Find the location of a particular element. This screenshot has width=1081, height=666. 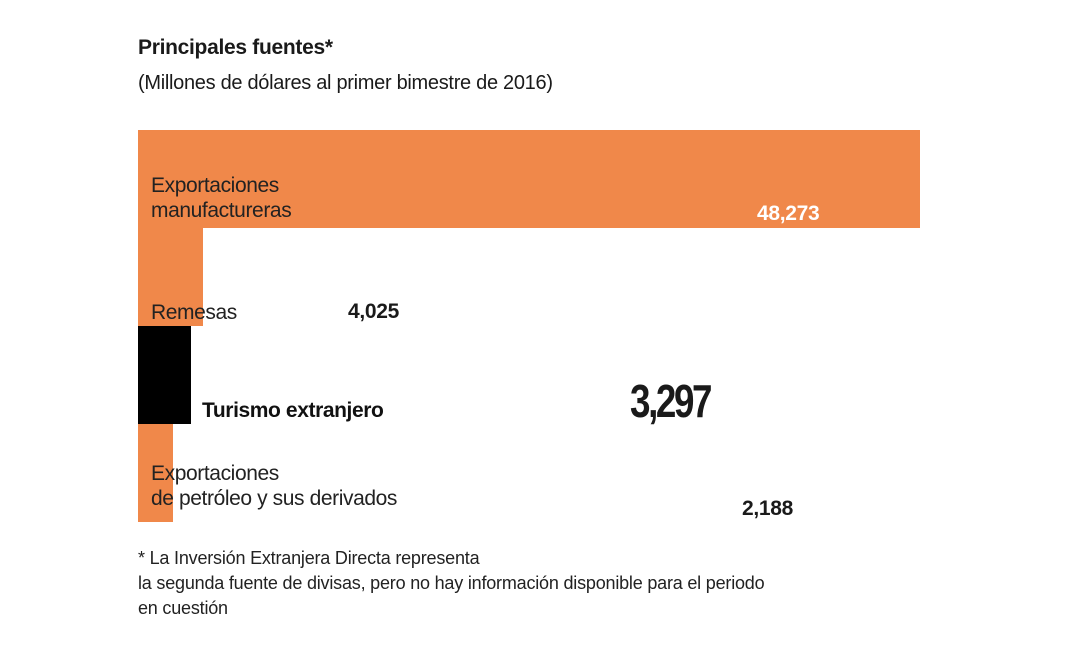

chart-title: Principales fuentes* is located at coordinates (235, 47).